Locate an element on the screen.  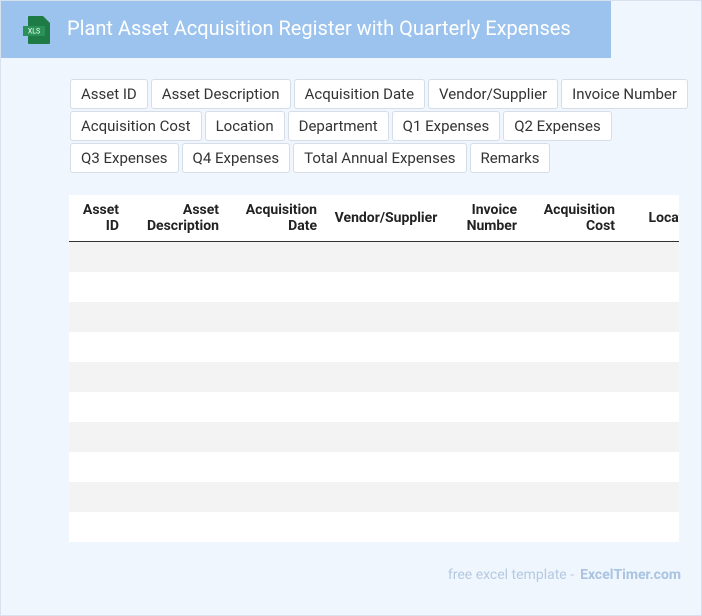
column-header: Asset Description is located at coordinates (175, 218).